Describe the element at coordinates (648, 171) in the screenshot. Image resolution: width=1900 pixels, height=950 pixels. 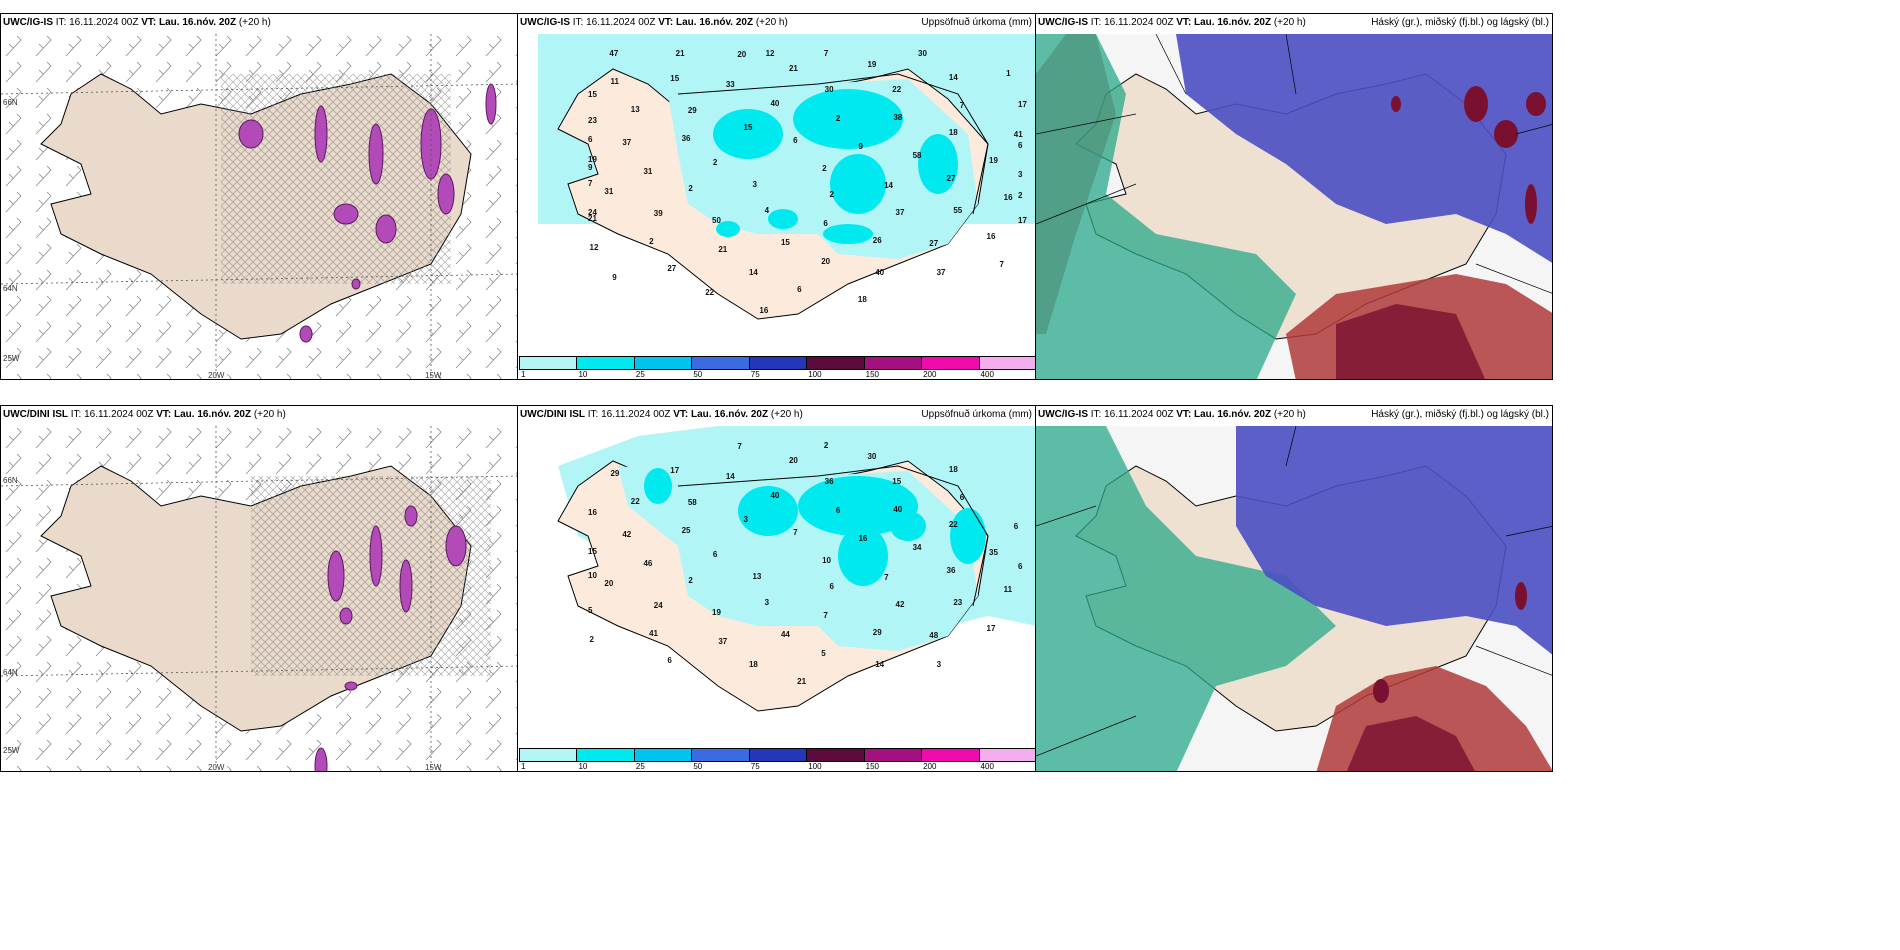
I see `precip-value: 31` at that location.